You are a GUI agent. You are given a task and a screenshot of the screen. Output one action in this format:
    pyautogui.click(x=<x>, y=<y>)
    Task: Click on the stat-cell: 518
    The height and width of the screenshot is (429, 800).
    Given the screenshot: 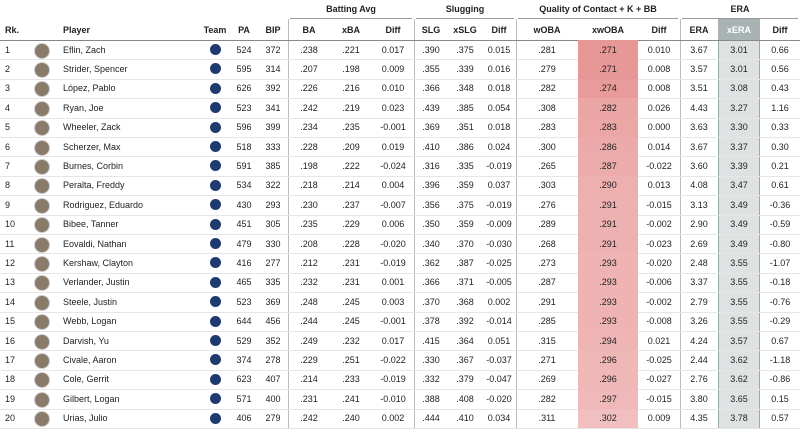 What is the action you would take?
    pyautogui.click(x=244, y=146)
    